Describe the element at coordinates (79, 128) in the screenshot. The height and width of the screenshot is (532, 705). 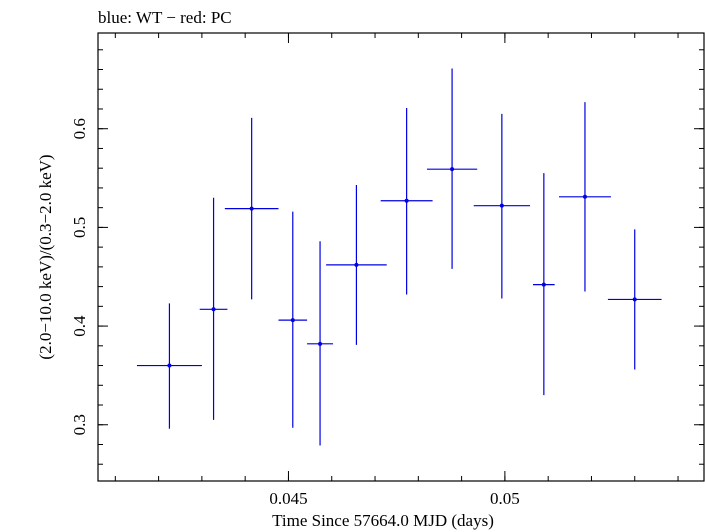
I see `y-tick-label: 0.6` at that location.